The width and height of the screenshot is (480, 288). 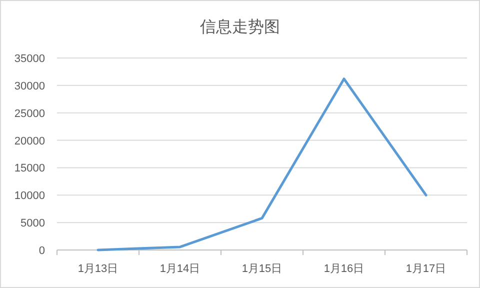 What do you see at coordinates (29, 168) in the screenshot?
I see `y-tick-label: 15000` at bounding box center [29, 168].